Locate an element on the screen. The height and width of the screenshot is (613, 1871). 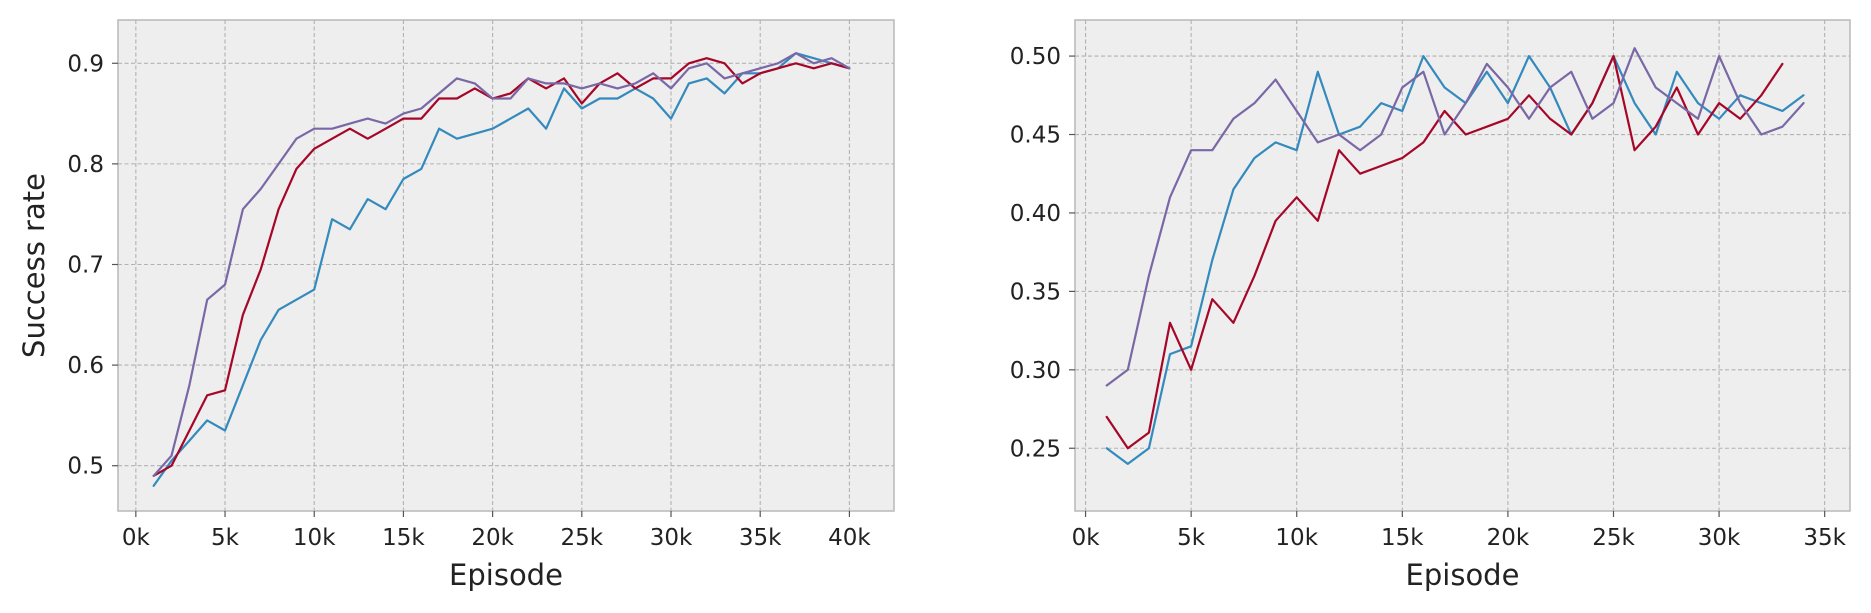
chart-1-y-tick-label: 0.45 is located at coordinates (1035, 136).